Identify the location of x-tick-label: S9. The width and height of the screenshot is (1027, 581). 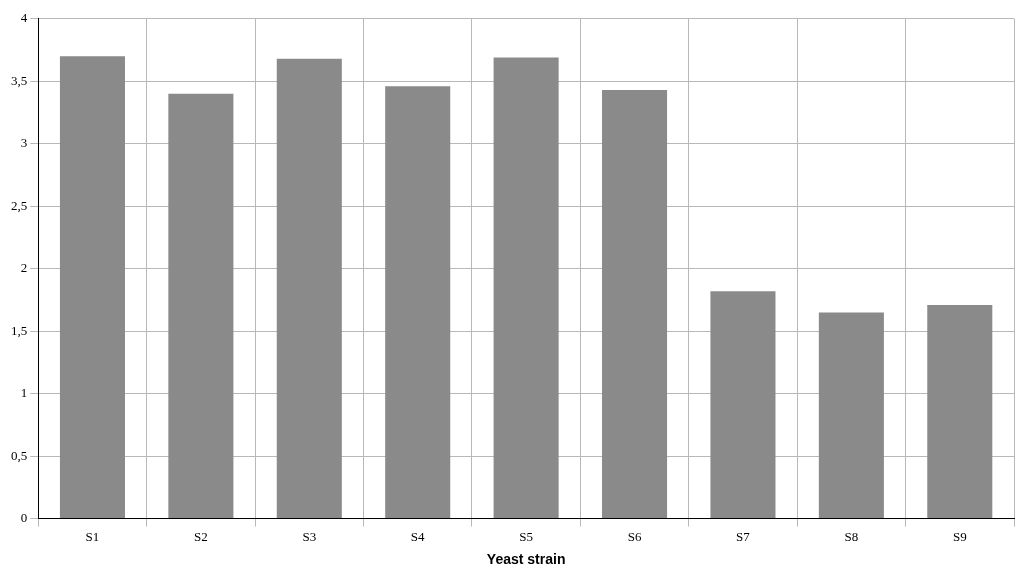
(959, 536).